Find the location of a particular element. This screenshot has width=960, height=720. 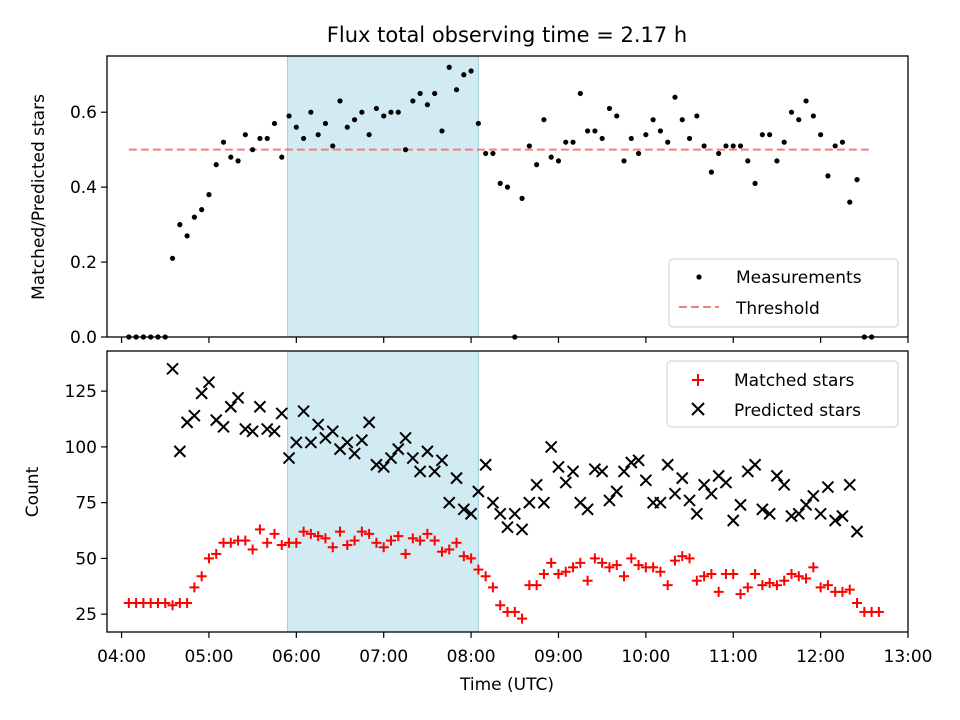

x-tick-label: 11:00 is located at coordinates (733, 657).